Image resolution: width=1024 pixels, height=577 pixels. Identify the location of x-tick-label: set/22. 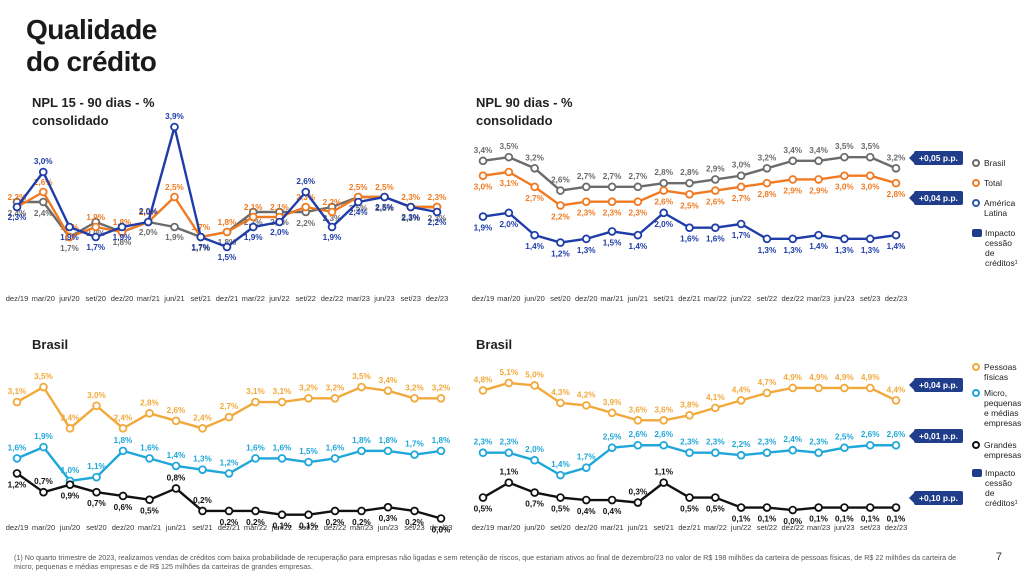
(767, 527).